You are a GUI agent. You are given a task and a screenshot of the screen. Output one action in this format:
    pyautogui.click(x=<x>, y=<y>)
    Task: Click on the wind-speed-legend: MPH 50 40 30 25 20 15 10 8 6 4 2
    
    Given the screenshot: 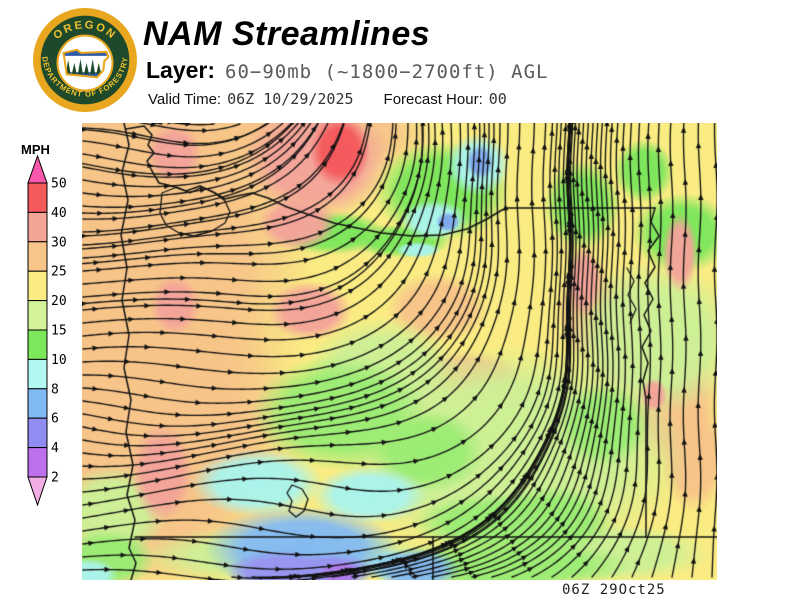 What is the action you would take?
    pyautogui.click(x=44, y=324)
    